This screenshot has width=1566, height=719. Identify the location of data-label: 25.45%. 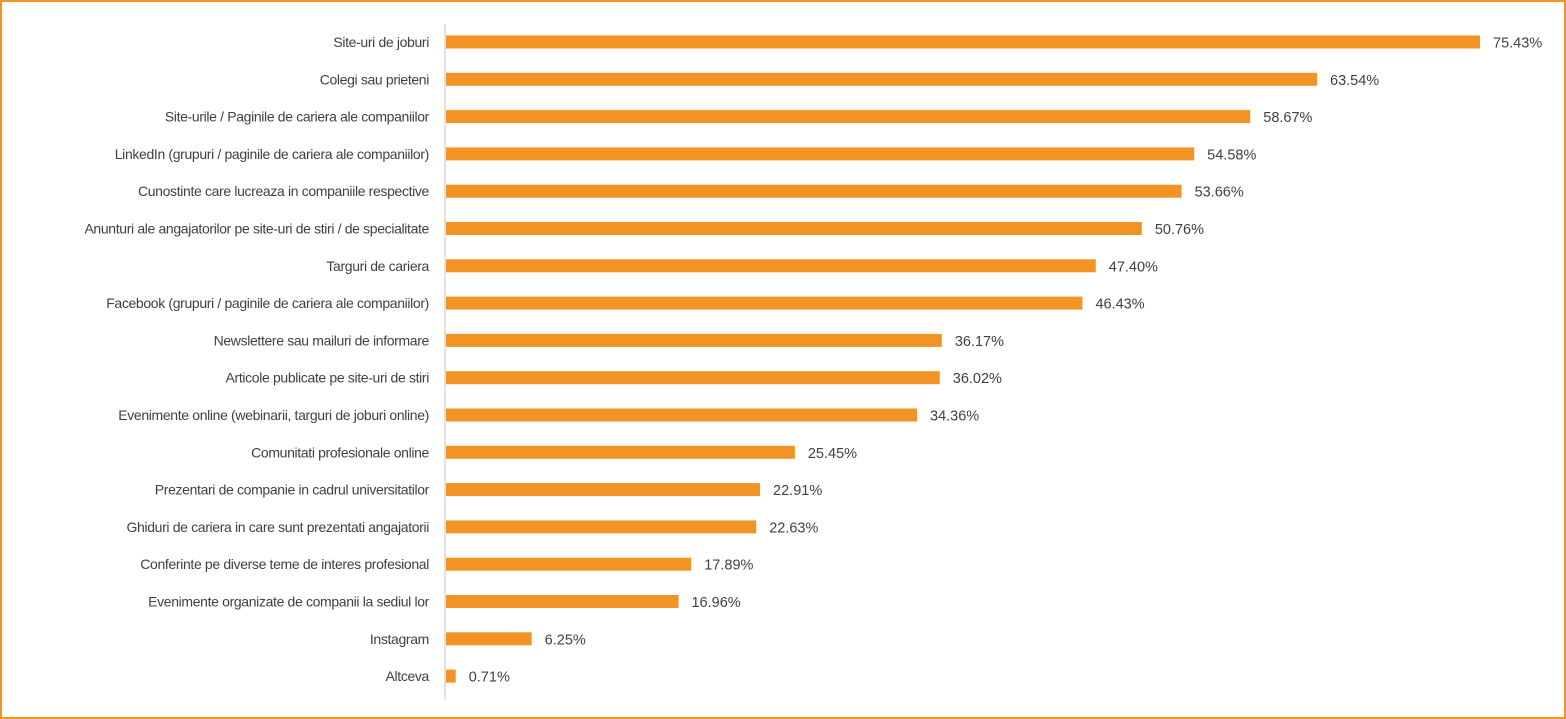
(832, 454).